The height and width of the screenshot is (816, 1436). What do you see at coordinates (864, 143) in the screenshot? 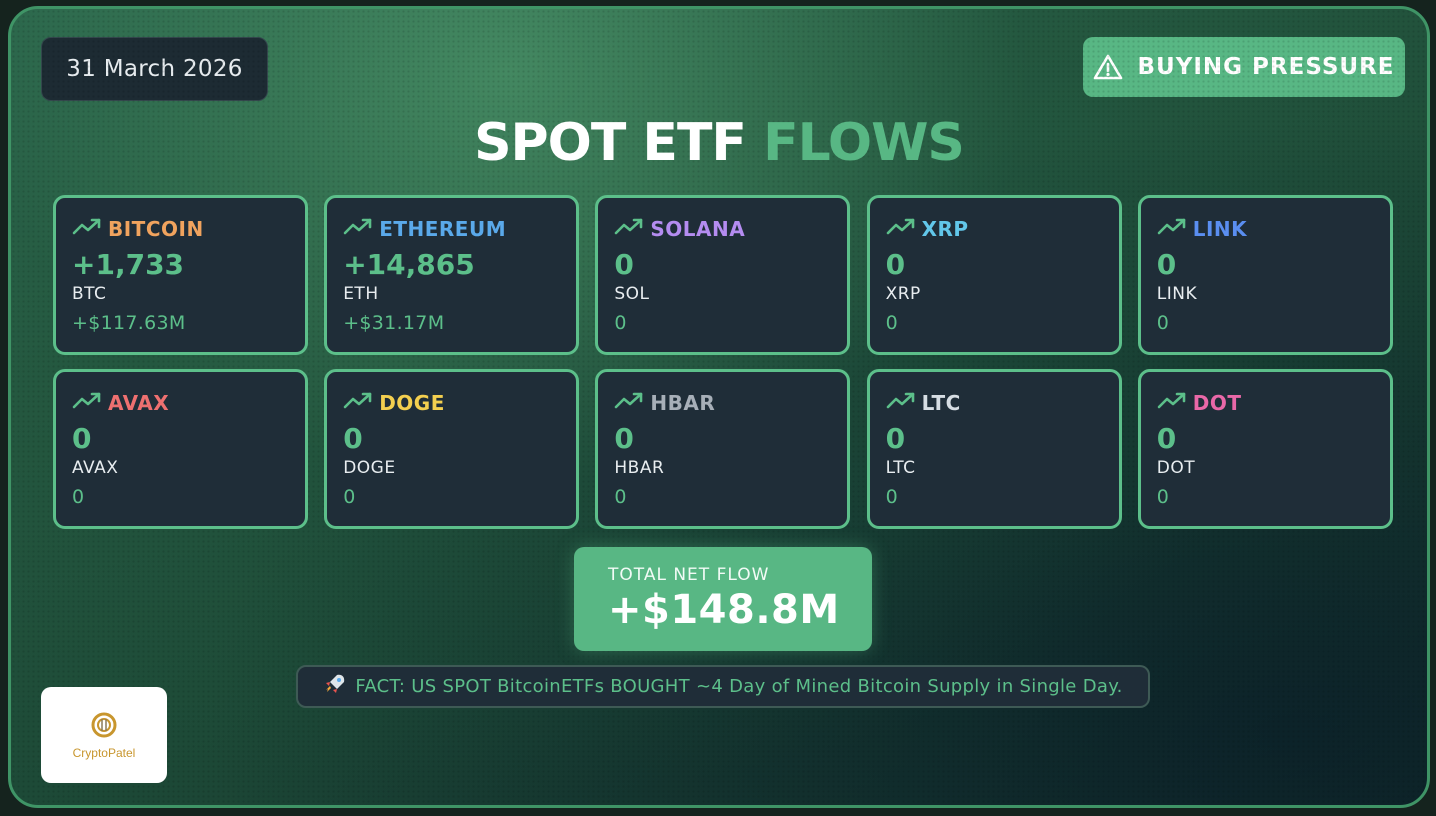
I see `title-green: FLOWS` at bounding box center [864, 143].